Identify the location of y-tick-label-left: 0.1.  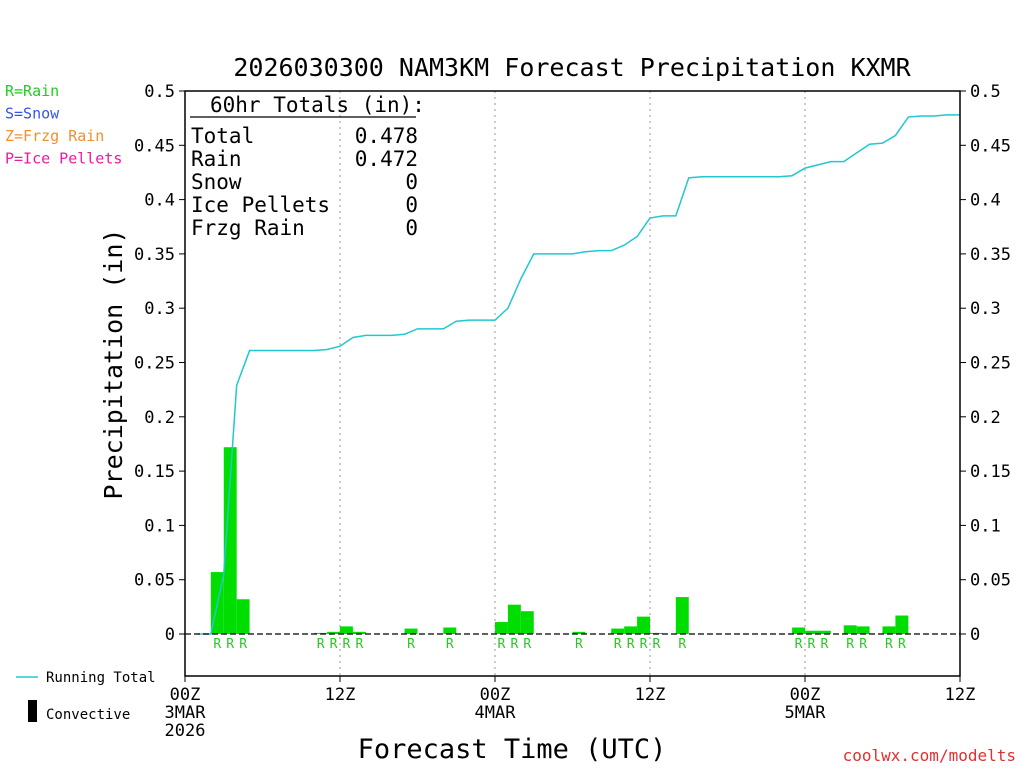
(159, 526).